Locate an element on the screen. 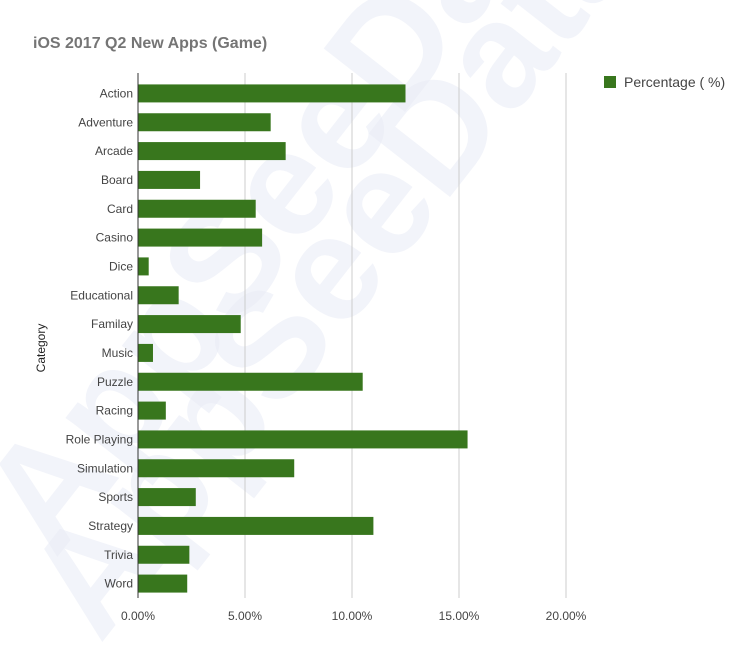 Image resolution: width=754 pixels, height=656 pixels. x-tick-label: 0.00% is located at coordinates (138, 616).